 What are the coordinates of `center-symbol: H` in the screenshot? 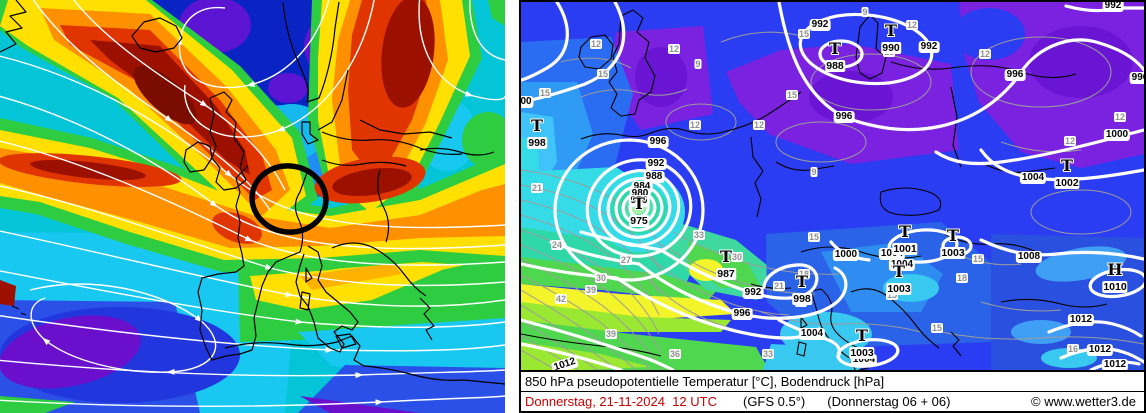 It's located at (1115, 269).